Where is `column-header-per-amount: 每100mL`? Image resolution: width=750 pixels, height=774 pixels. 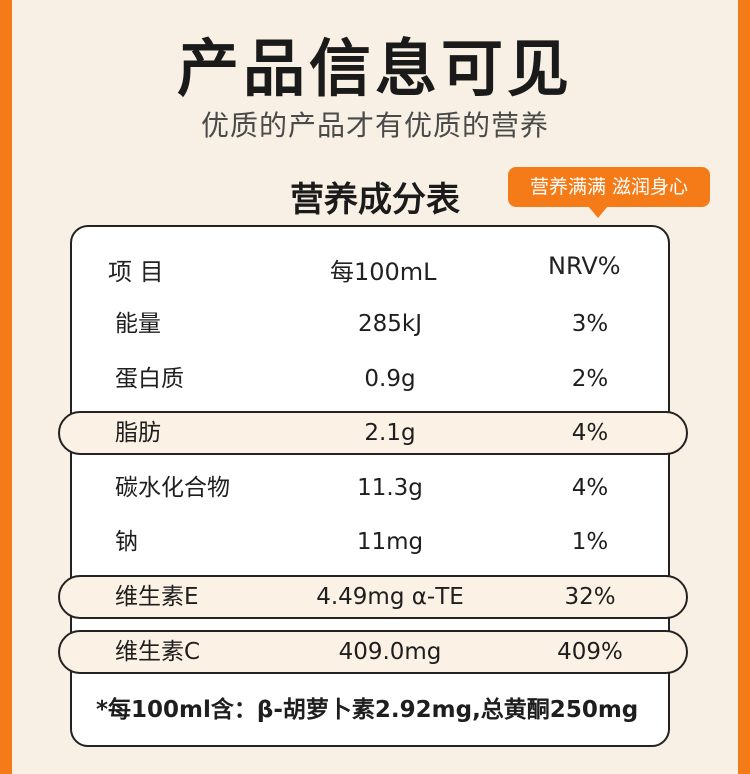
column-header-per-amount: 每100mL is located at coordinates (383, 272).